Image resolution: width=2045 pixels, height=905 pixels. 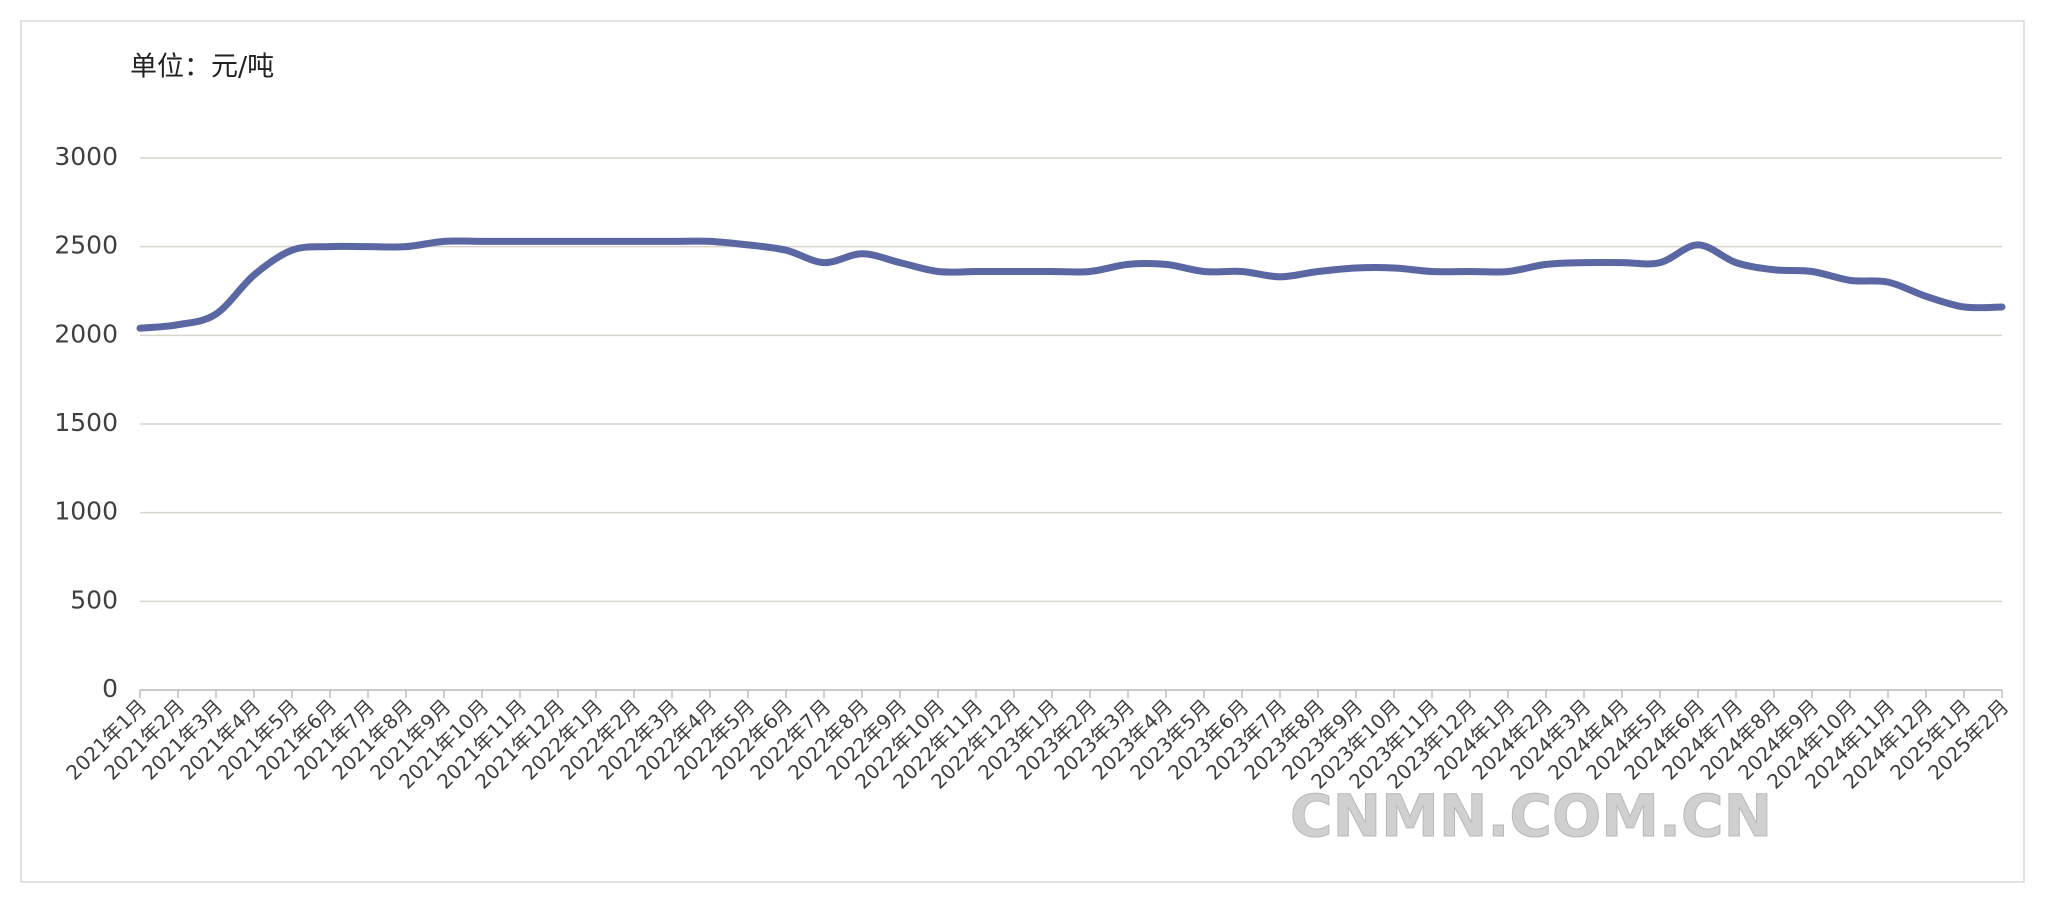 I want to click on y-tick-label: 1500, so click(x=86, y=422).